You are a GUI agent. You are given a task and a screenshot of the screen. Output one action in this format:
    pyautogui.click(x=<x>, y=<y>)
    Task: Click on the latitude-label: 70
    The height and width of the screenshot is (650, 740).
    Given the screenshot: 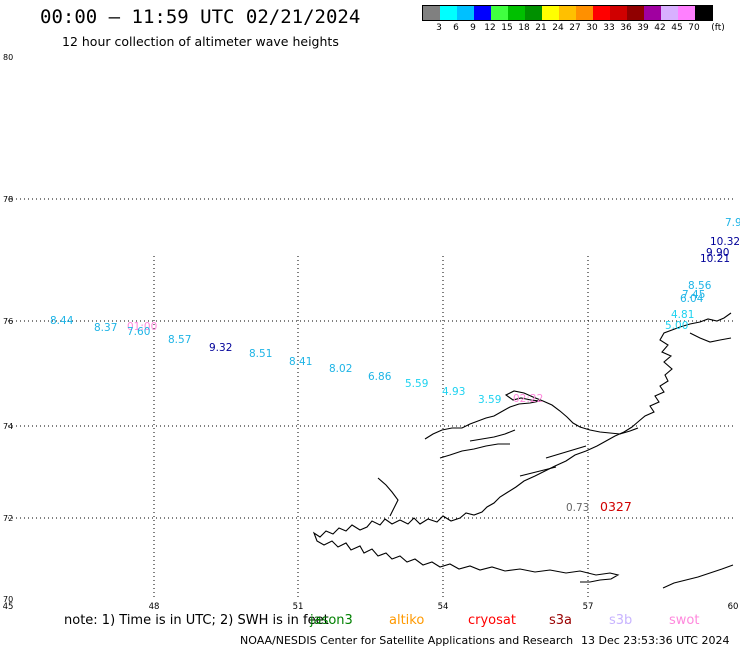 What is the action you would take?
    pyautogui.click(x=8, y=599)
    